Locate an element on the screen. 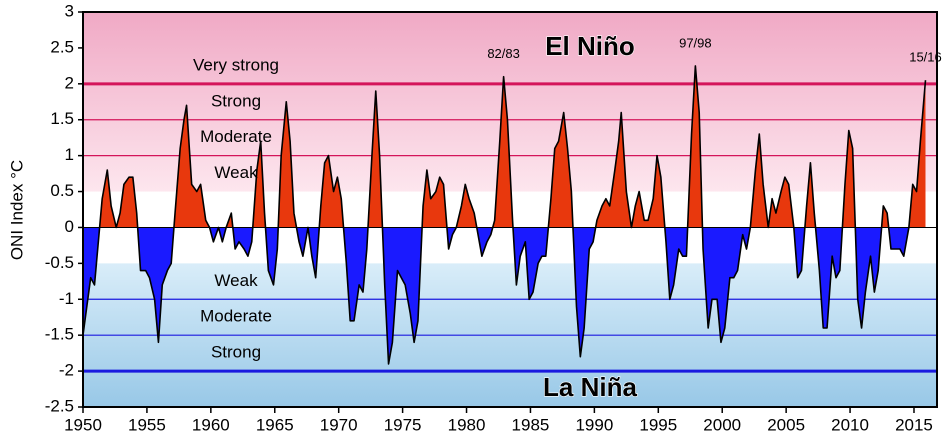  x-tick-label: 1985 is located at coordinates (531, 424).